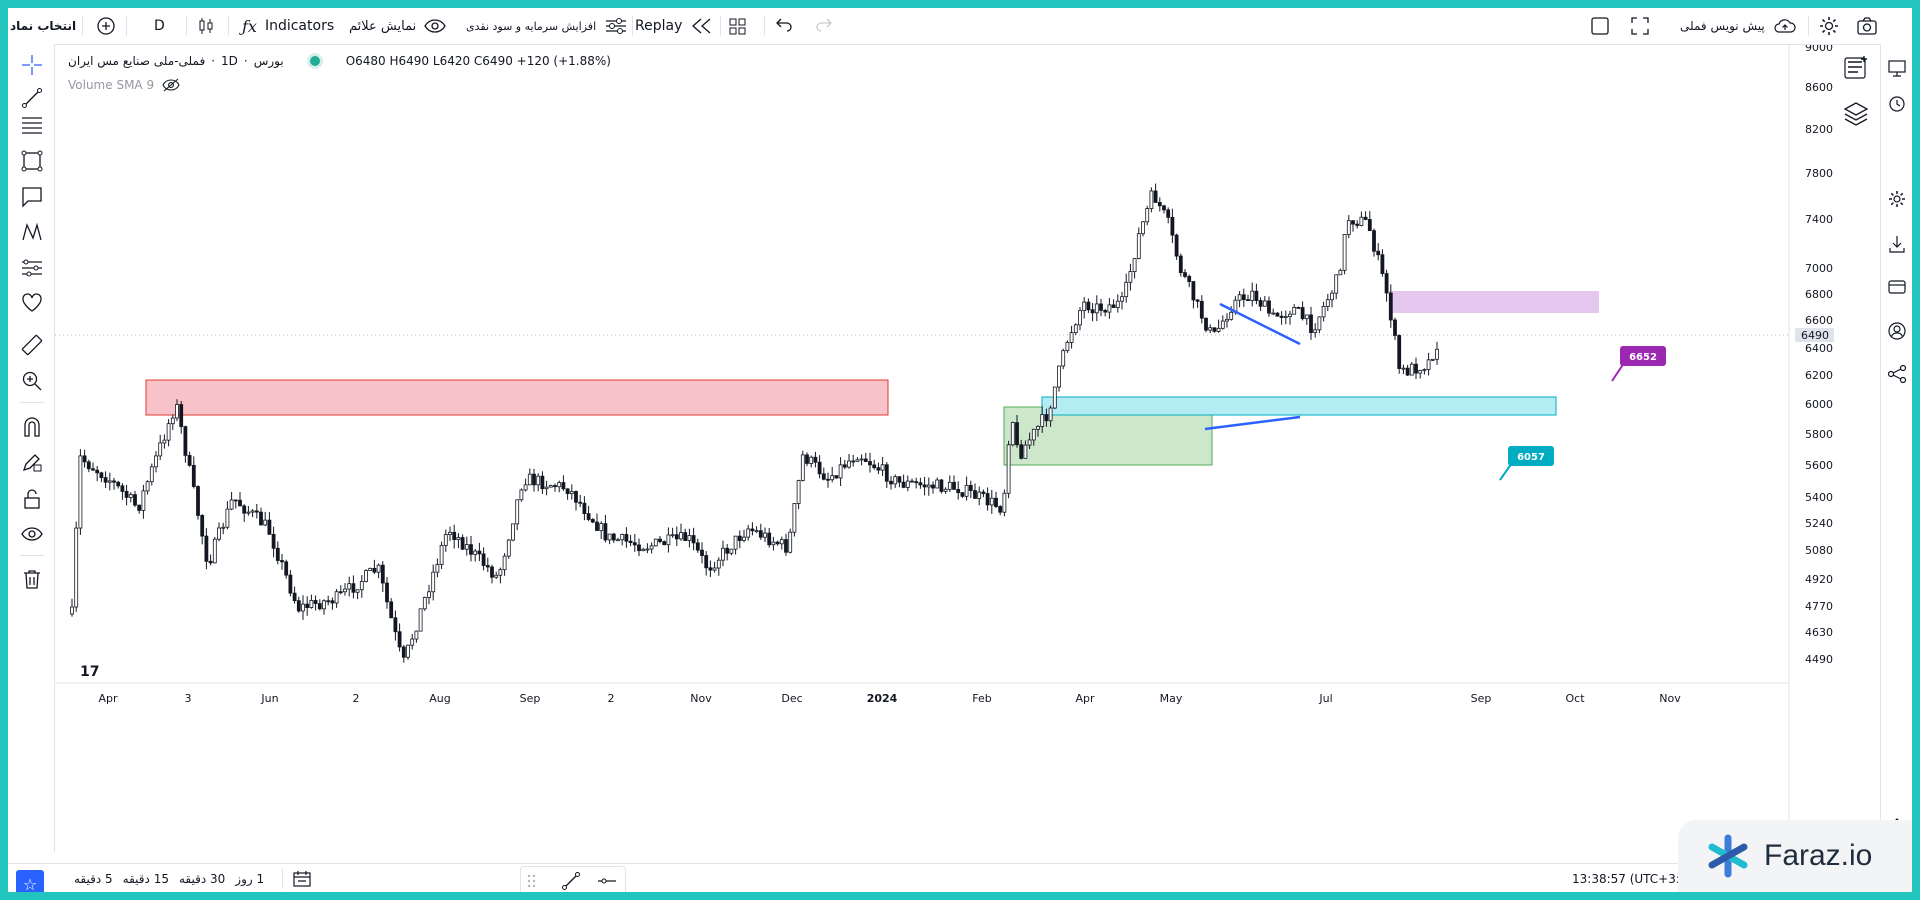  I want to click on user-icon, so click(1897, 331).